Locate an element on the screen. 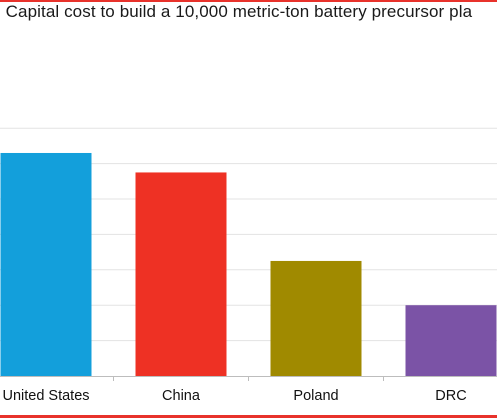 The image size is (497, 418). x-axis is located at coordinates (248, 378).